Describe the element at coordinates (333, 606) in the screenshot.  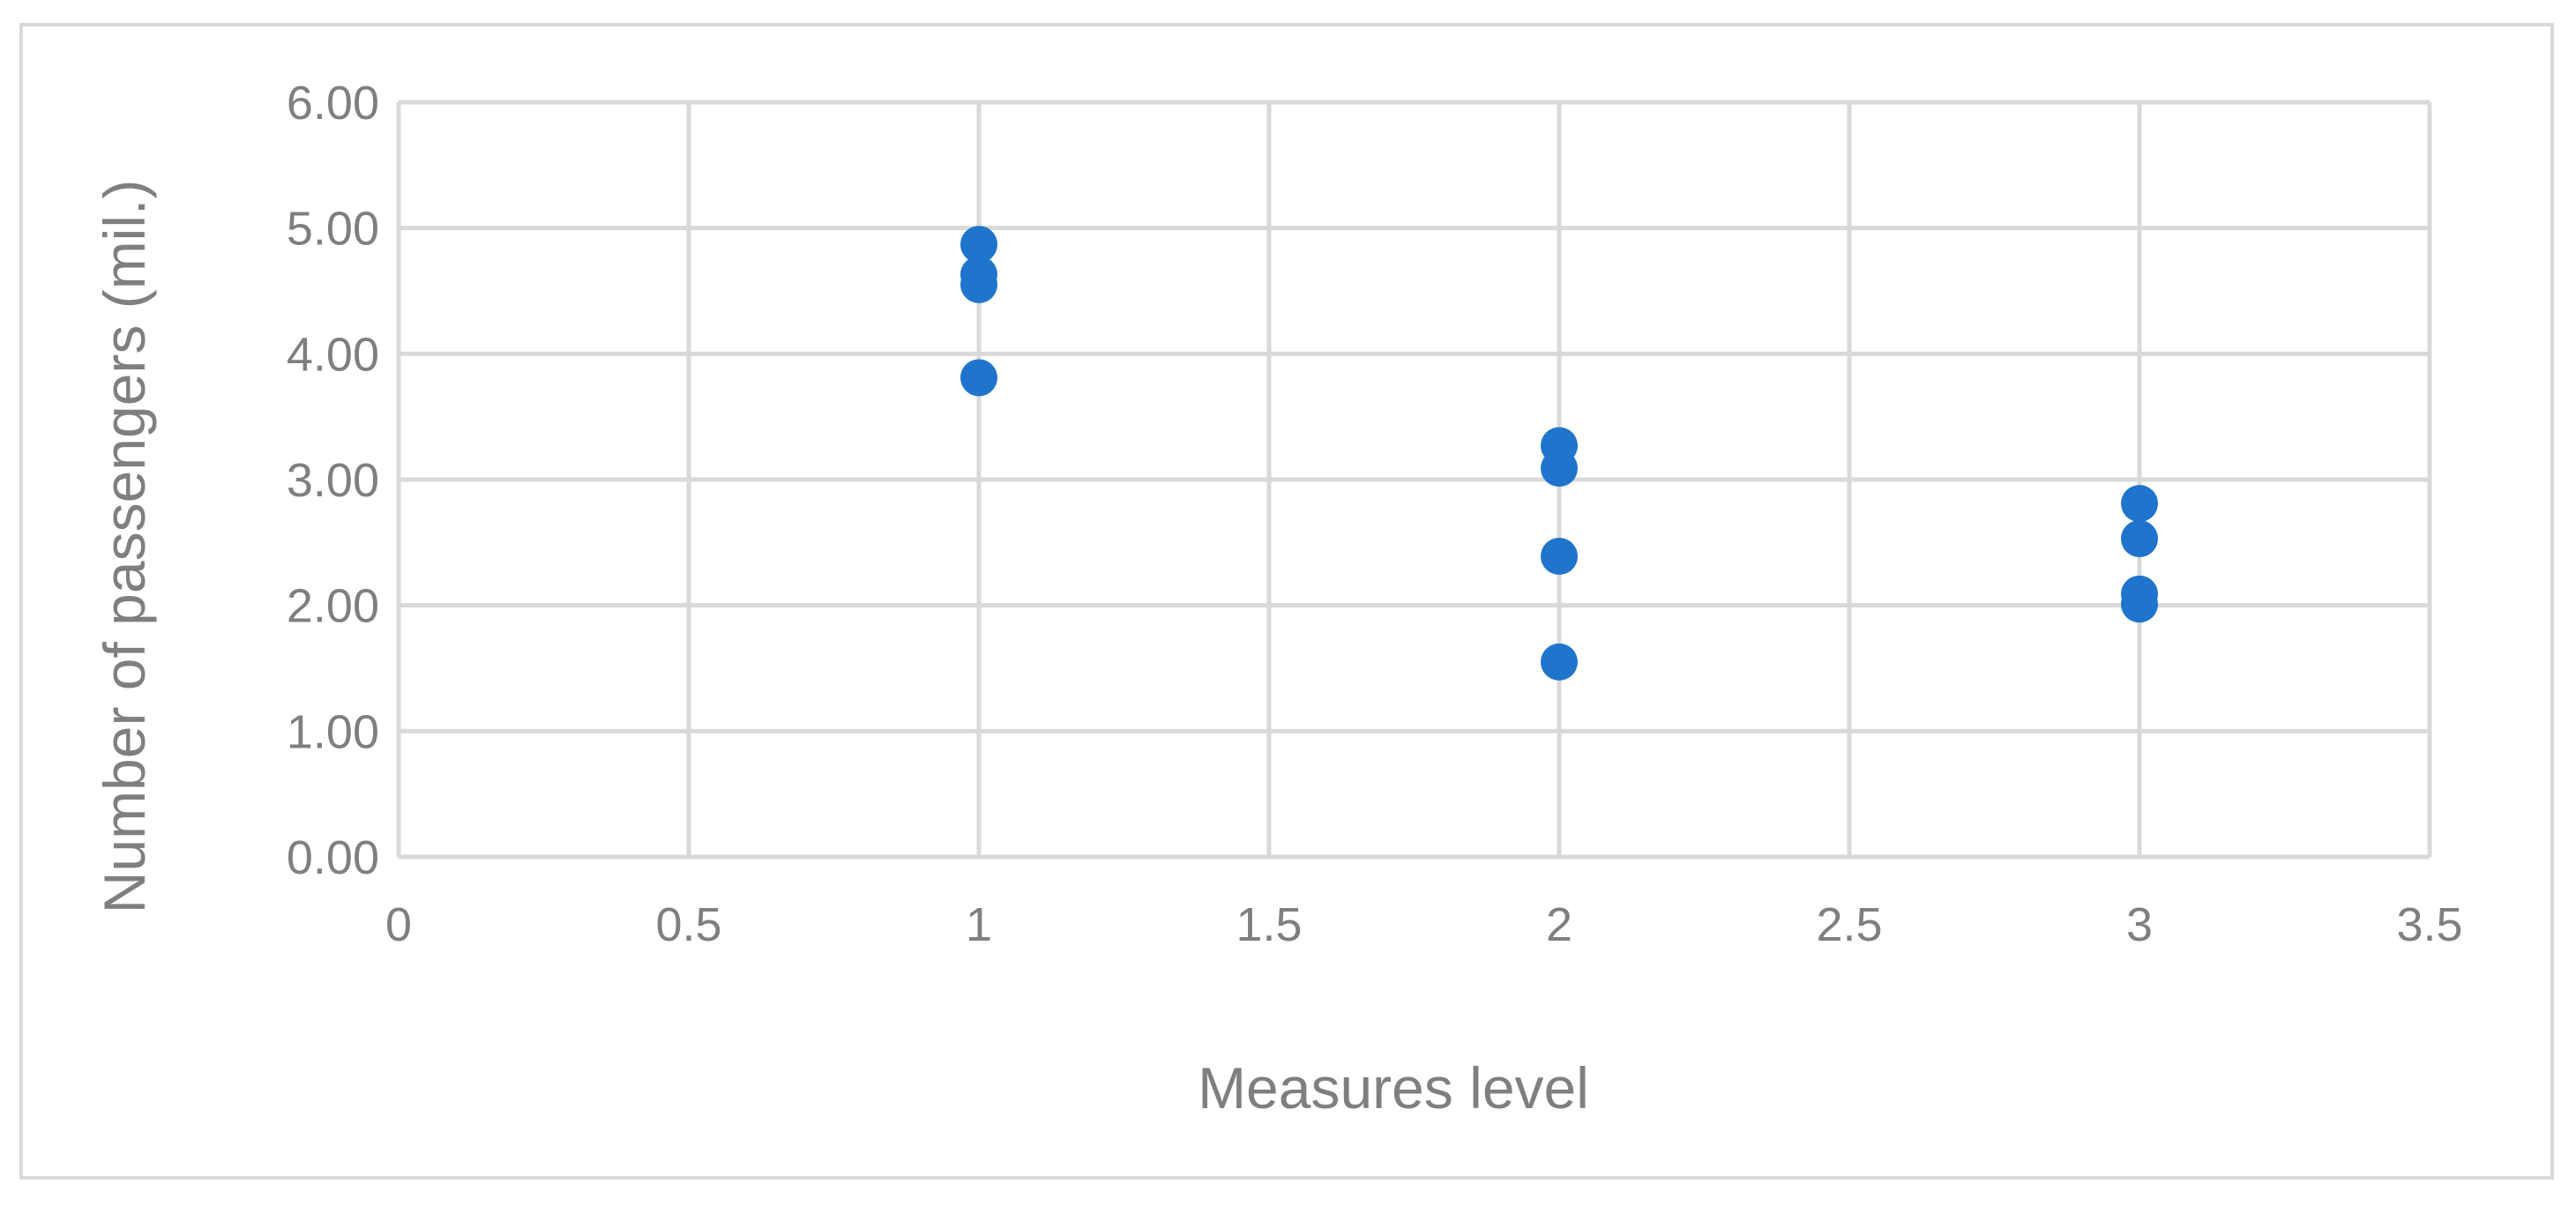
I see `y-tick-label: 2.00` at that location.